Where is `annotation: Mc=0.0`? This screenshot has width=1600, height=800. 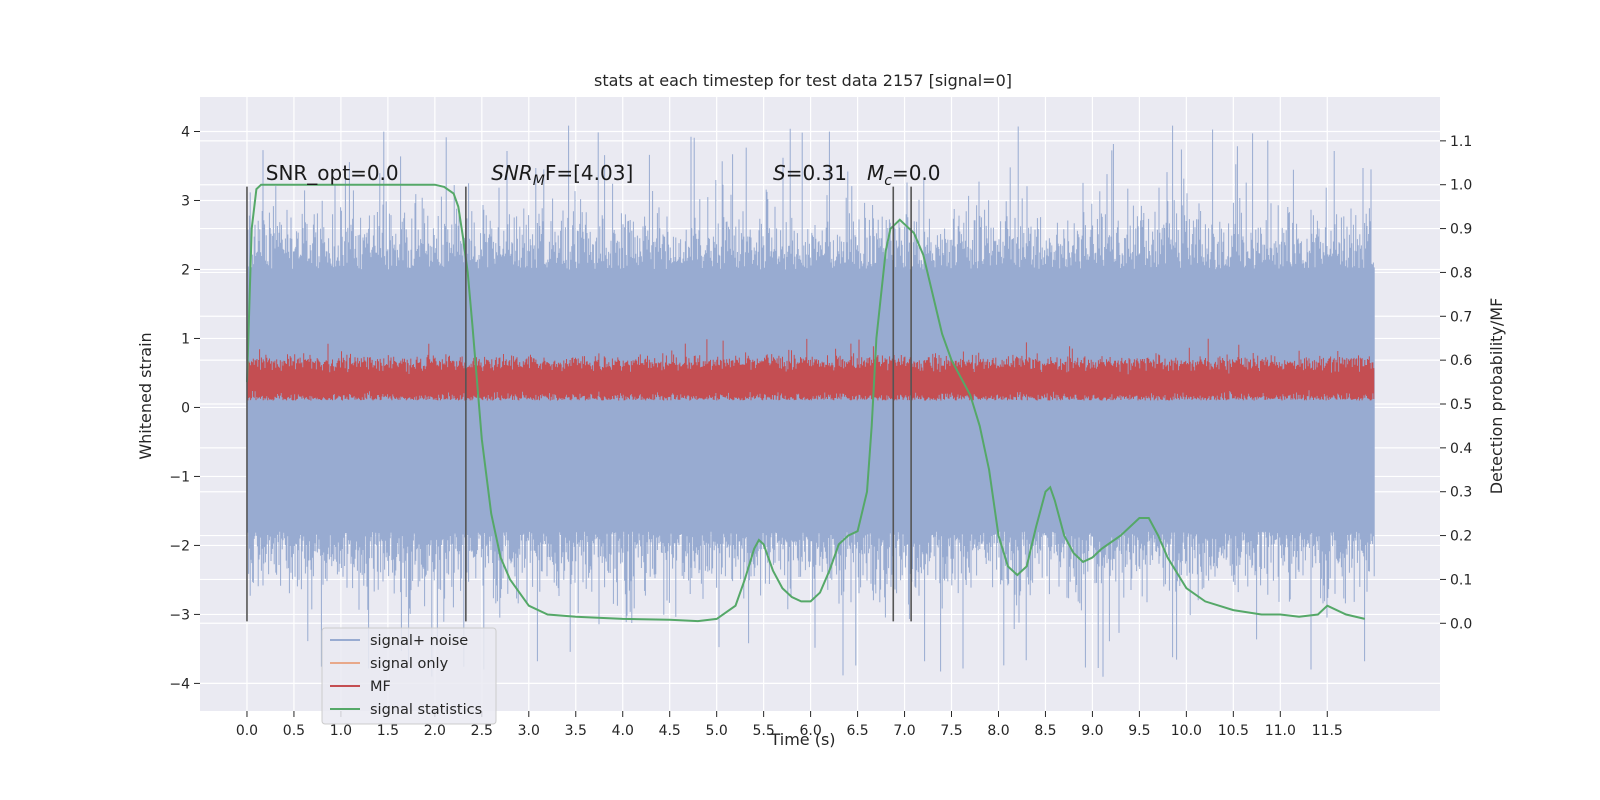
annotation: Mc=0.0 is located at coordinates (904, 175).